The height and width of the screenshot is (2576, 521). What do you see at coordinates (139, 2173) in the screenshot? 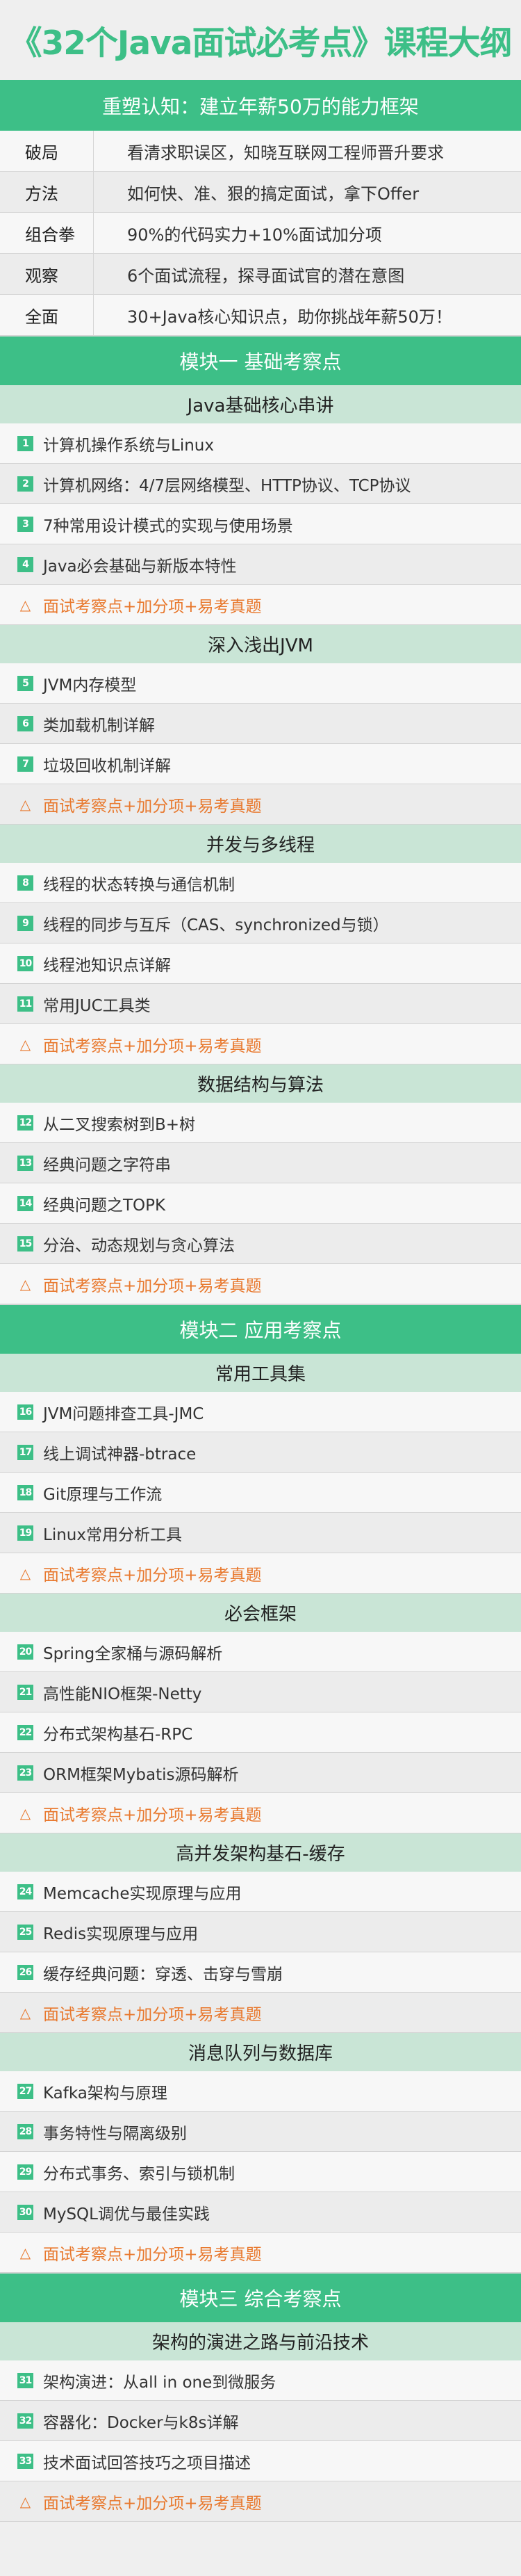
I see `lesson-title: 分布式事务、索引与锁机制` at bounding box center [139, 2173].